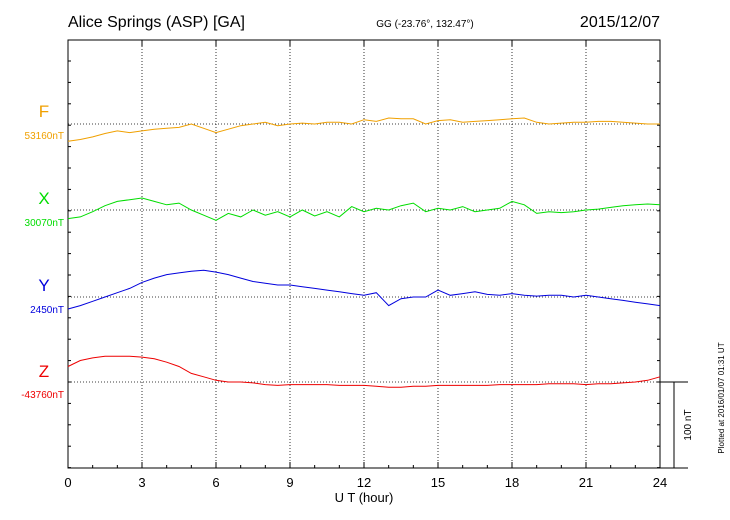  Describe the element at coordinates (677, 425) in the screenshot. I see `scale-bar: 100 nT` at that location.